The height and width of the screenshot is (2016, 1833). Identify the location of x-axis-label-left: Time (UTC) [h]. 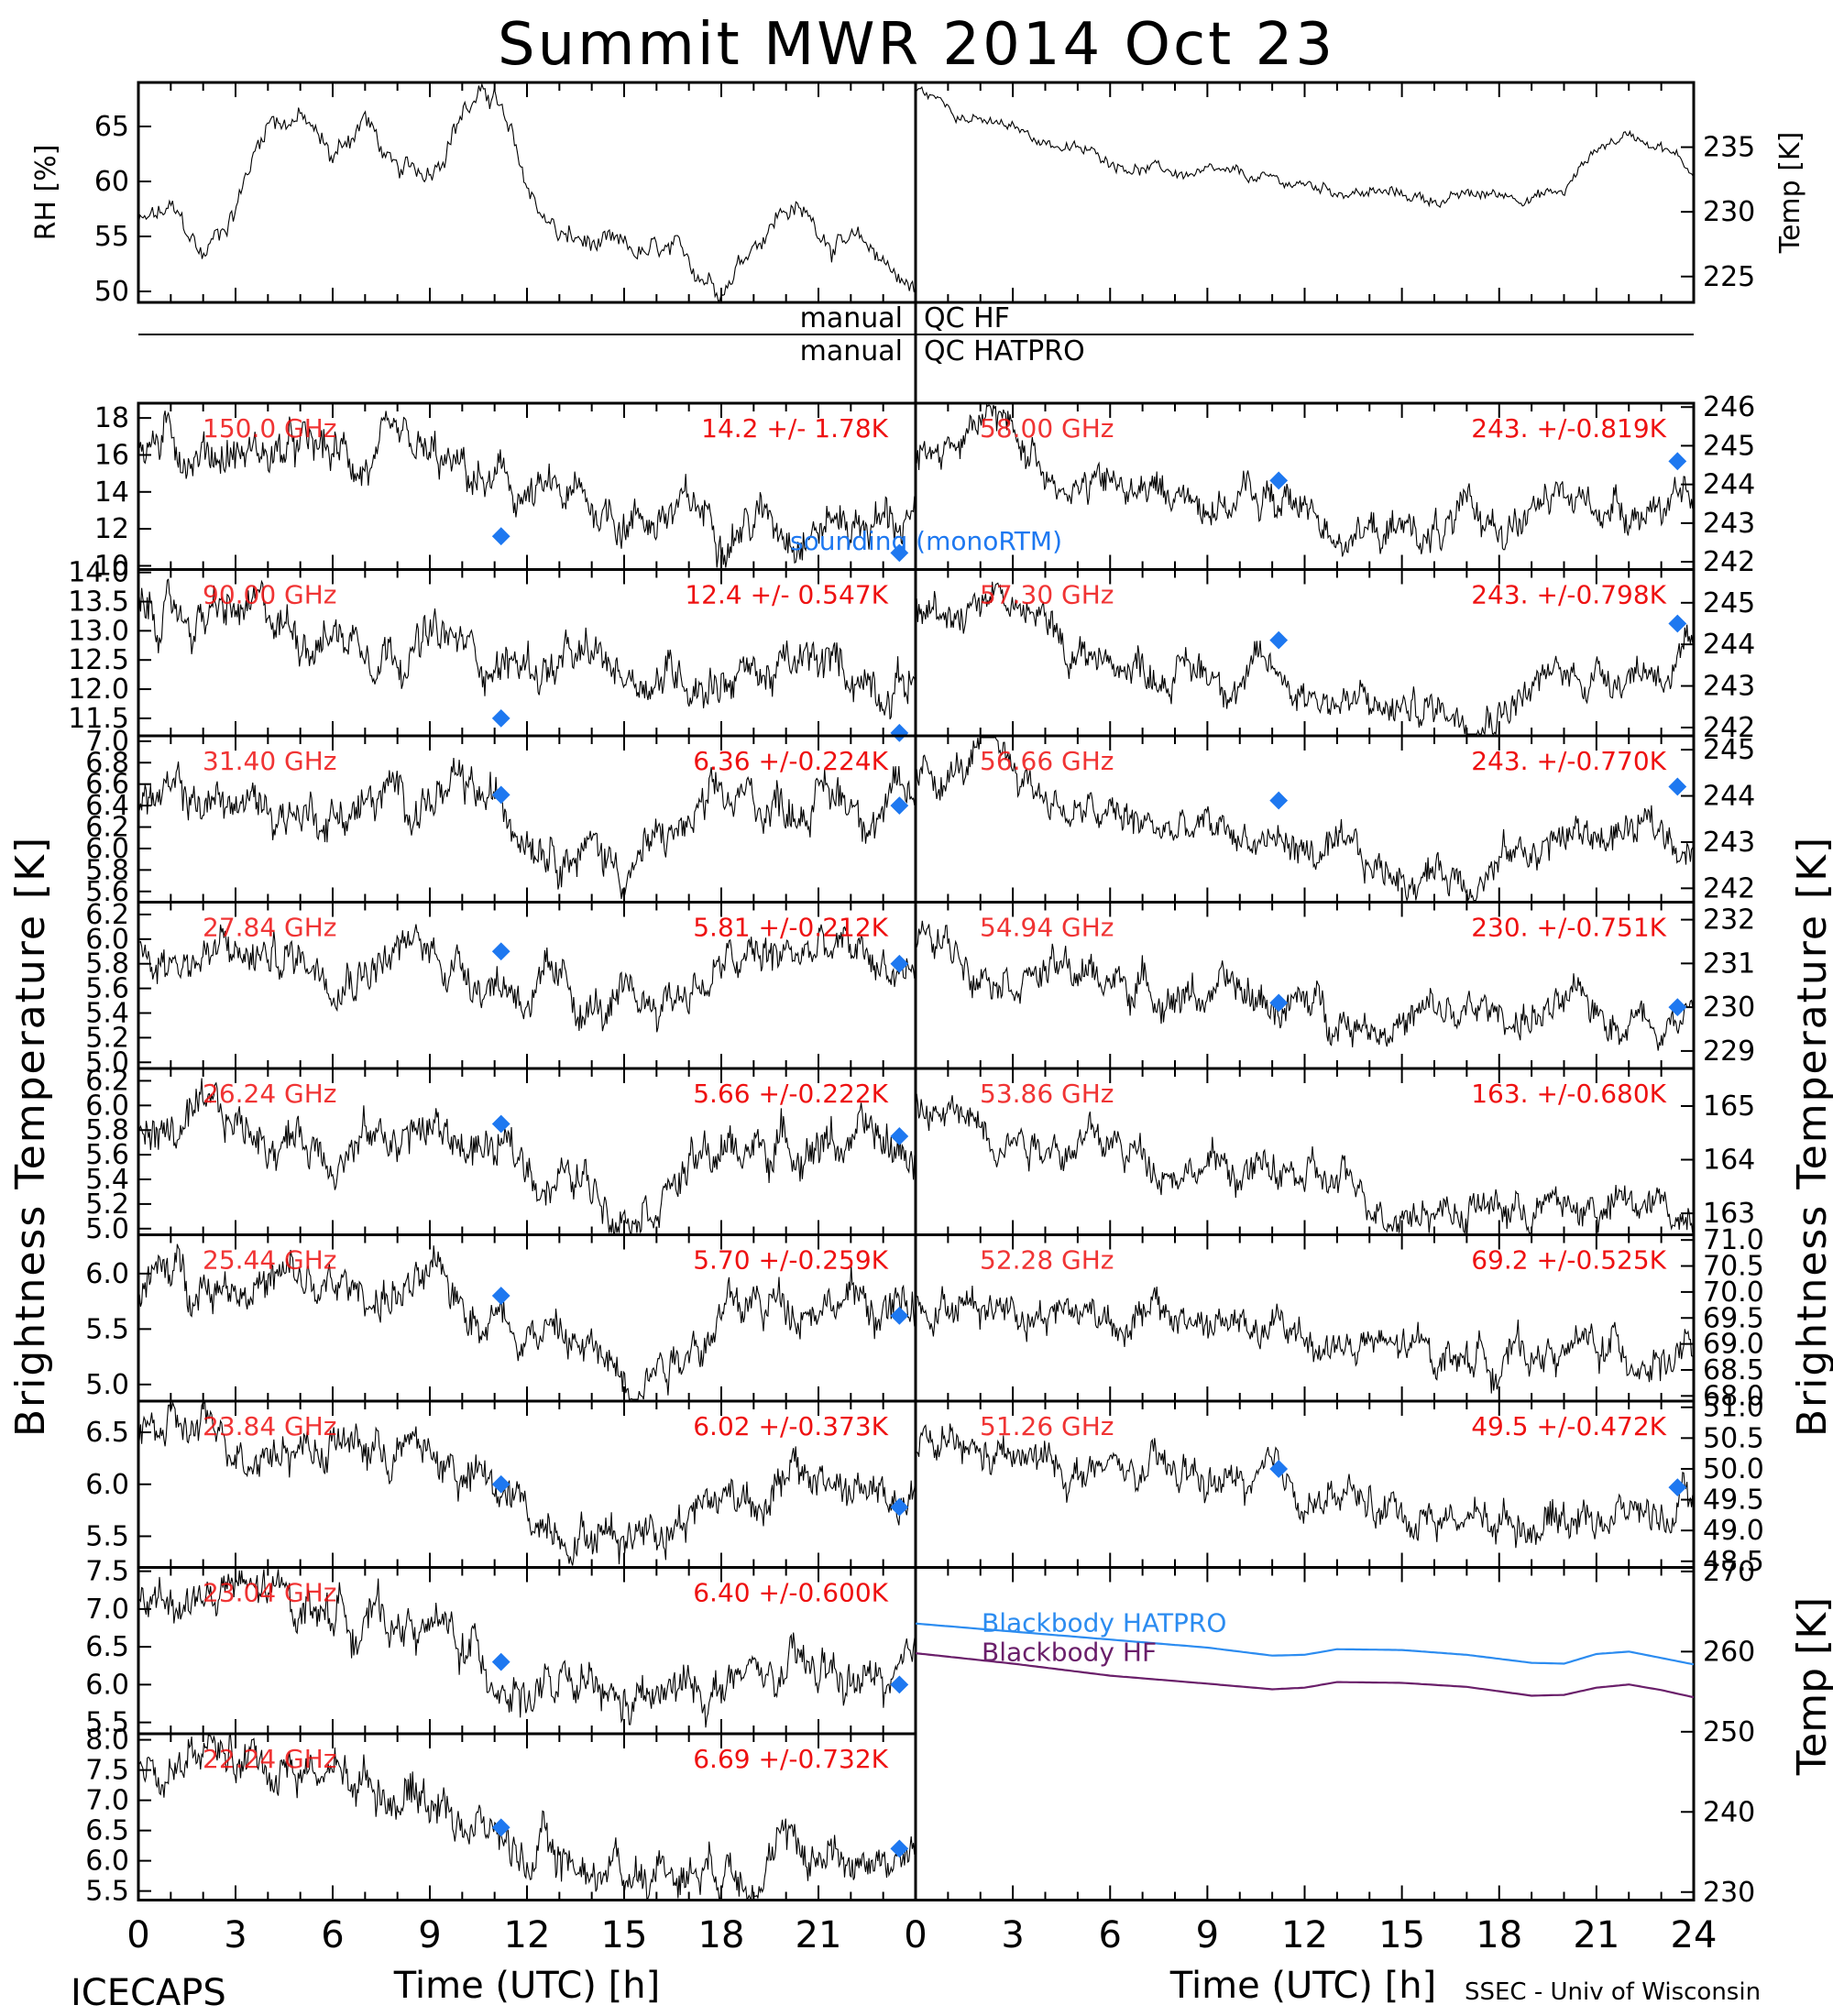
(526, 1986).